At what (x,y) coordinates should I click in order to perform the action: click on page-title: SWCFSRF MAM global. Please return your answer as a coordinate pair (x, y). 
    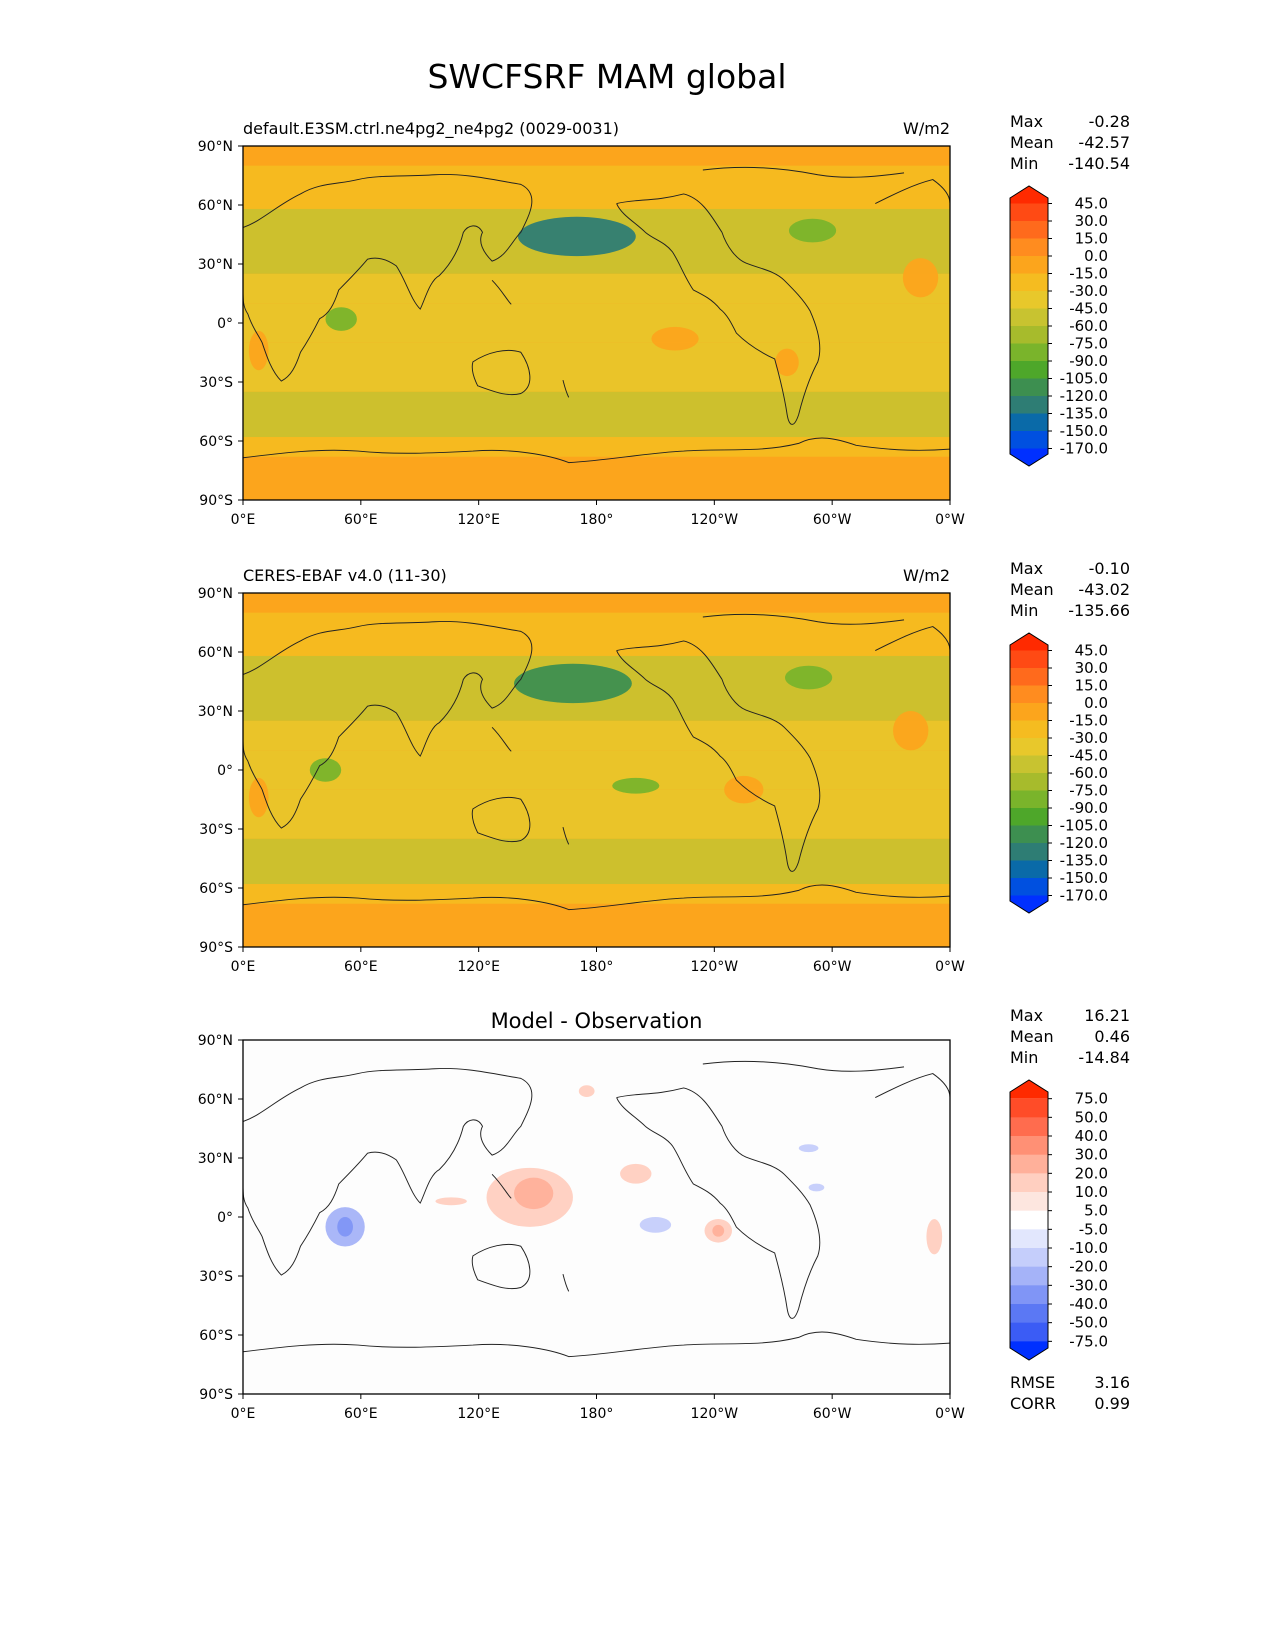
    Looking at the image, I should click on (606, 76).